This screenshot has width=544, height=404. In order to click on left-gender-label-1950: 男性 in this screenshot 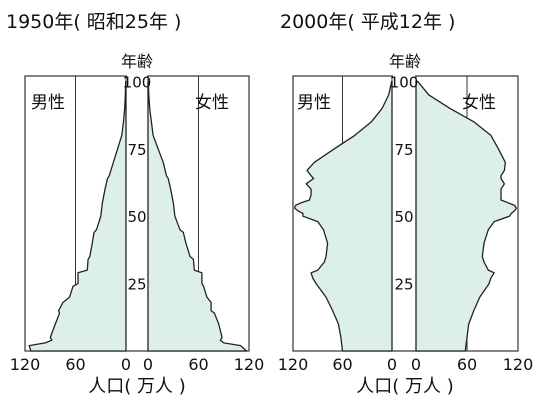, I will do `click(48, 103)`.